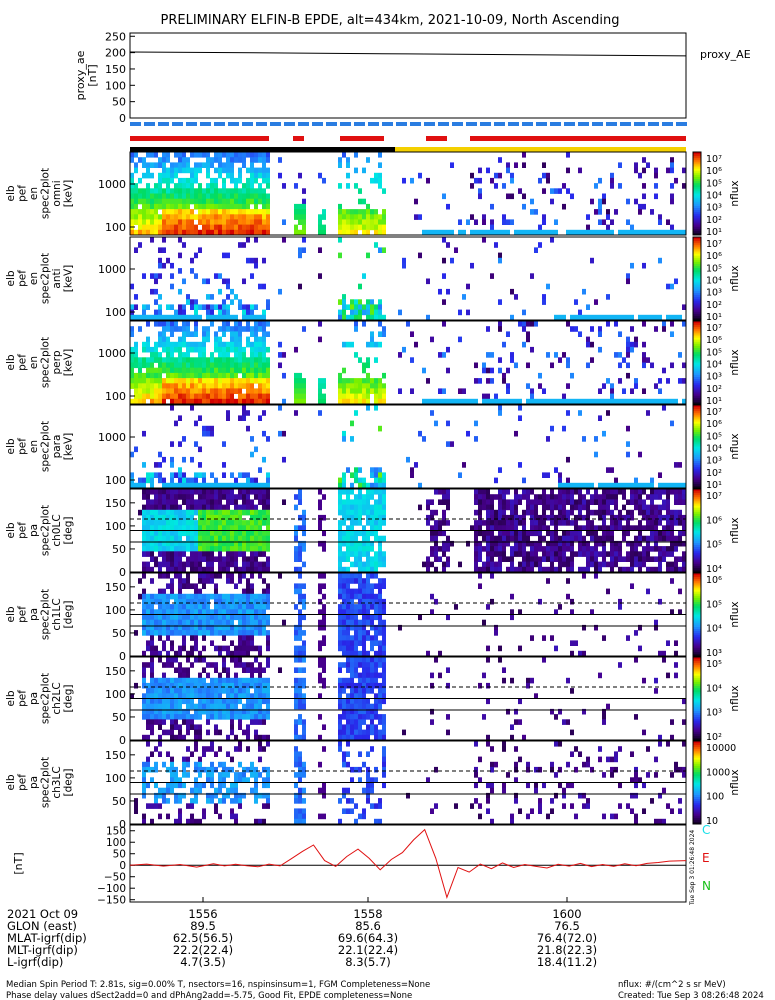 The image size is (775, 1000). What do you see at coordinates (714, 365) in the screenshot?
I see `colorbar-tick-label: 10⁴` at bounding box center [714, 365].